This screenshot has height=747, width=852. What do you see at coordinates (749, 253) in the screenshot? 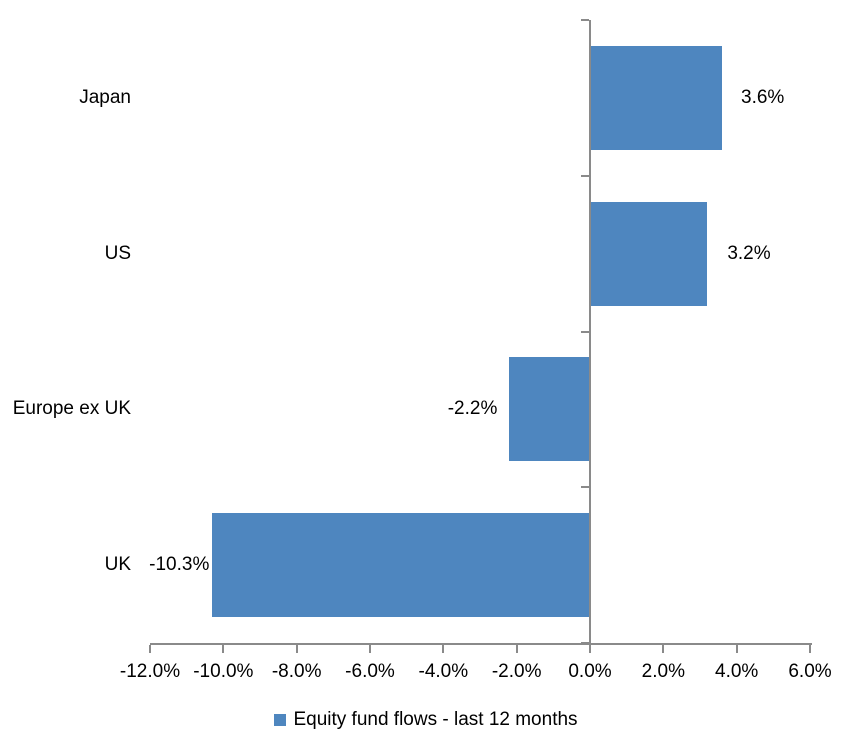
I see `value-label-us: 3.2%` at bounding box center [749, 253].